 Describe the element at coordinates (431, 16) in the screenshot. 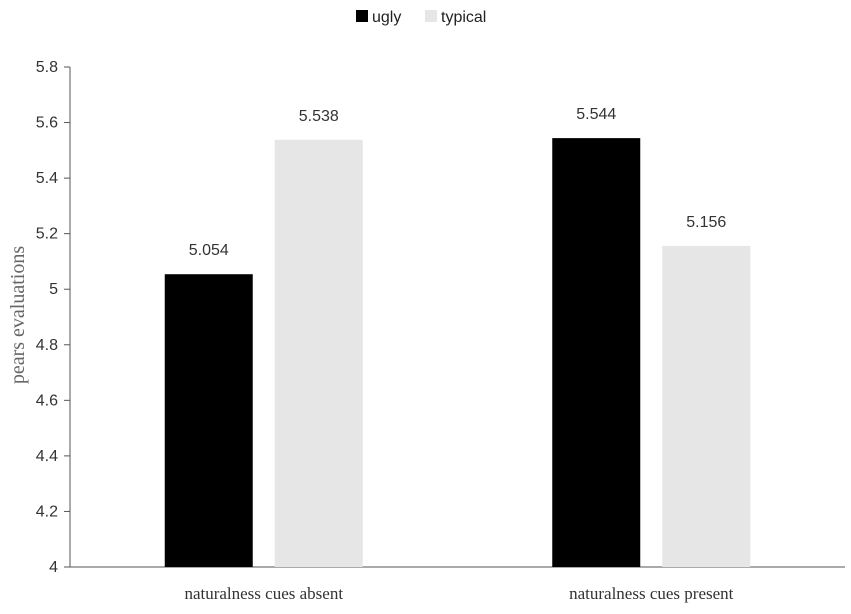

I see `legend-swatch-typical` at that location.